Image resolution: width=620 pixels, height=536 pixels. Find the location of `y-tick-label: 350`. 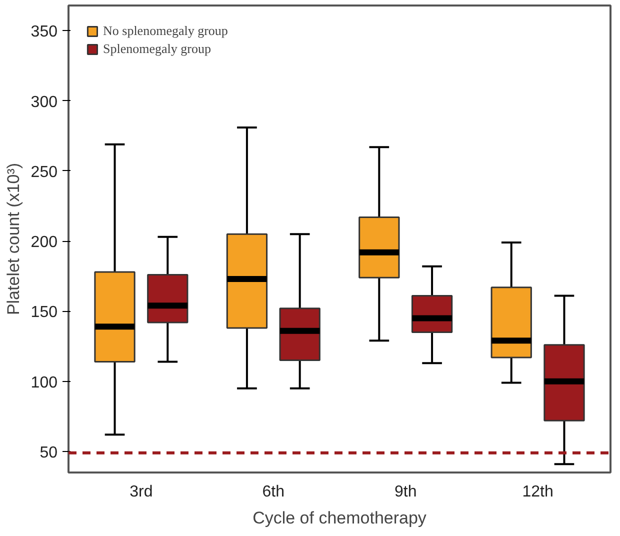

y-tick-label: 350 is located at coordinates (44, 32).